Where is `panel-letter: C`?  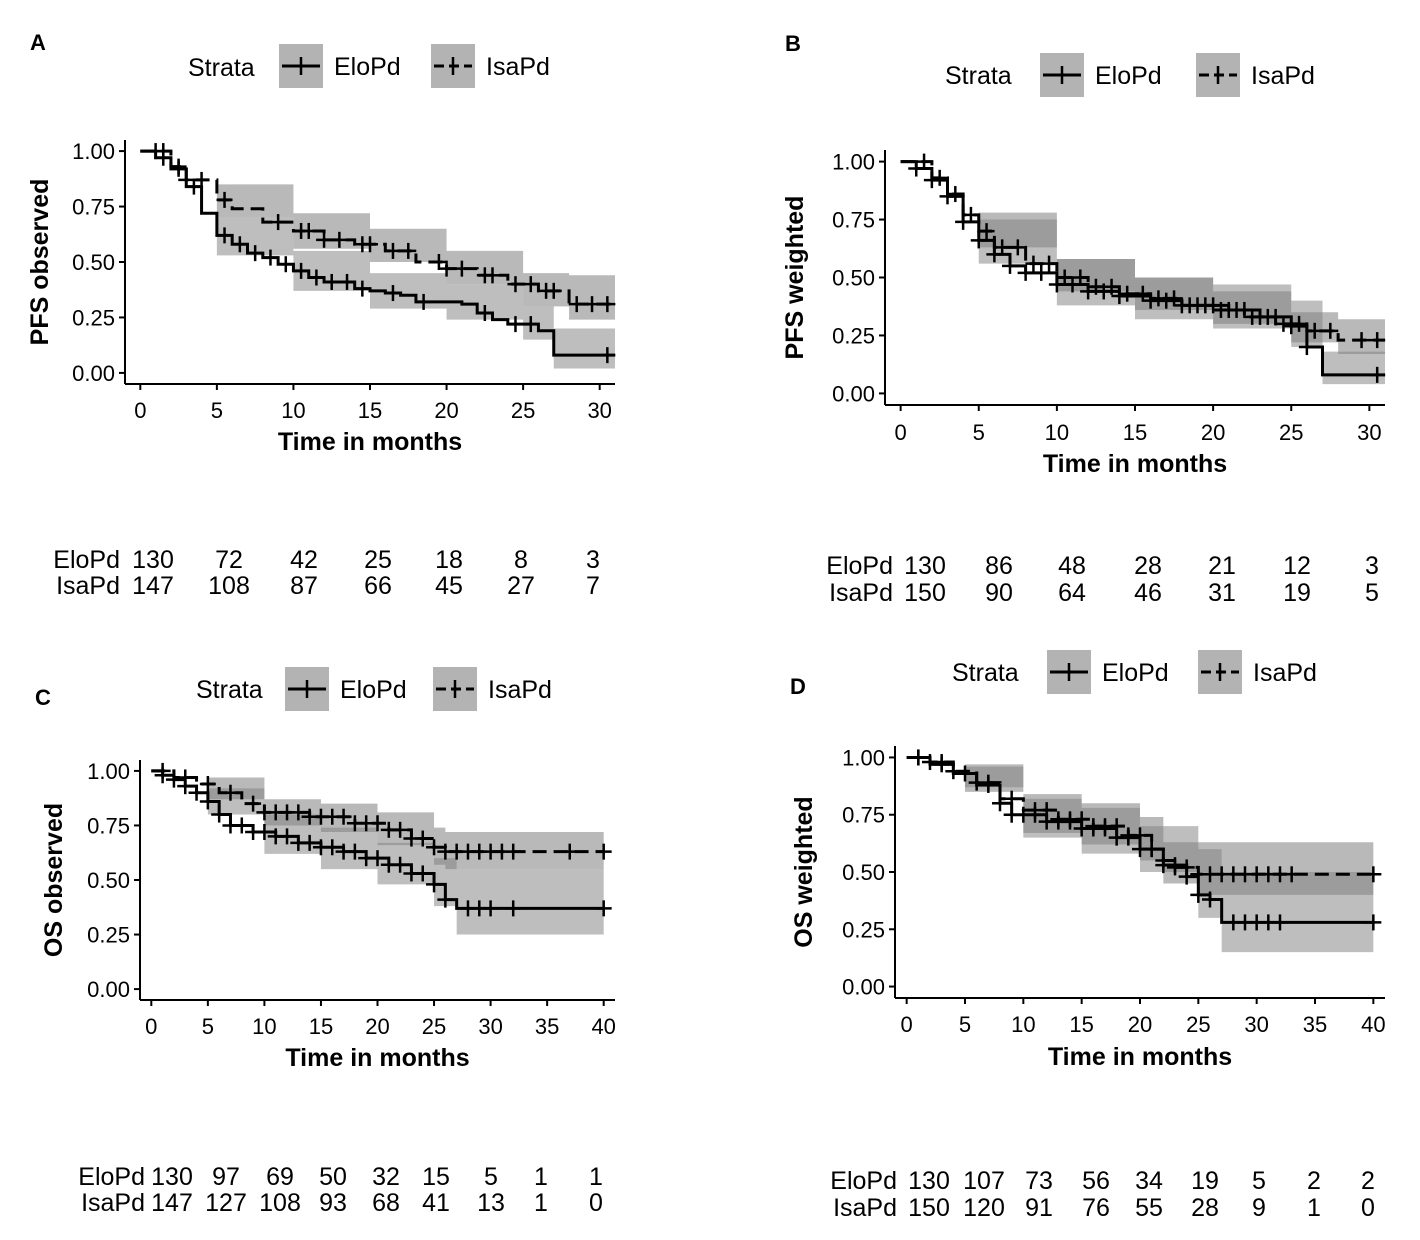
panel-letter: C is located at coordinates (43, 697).